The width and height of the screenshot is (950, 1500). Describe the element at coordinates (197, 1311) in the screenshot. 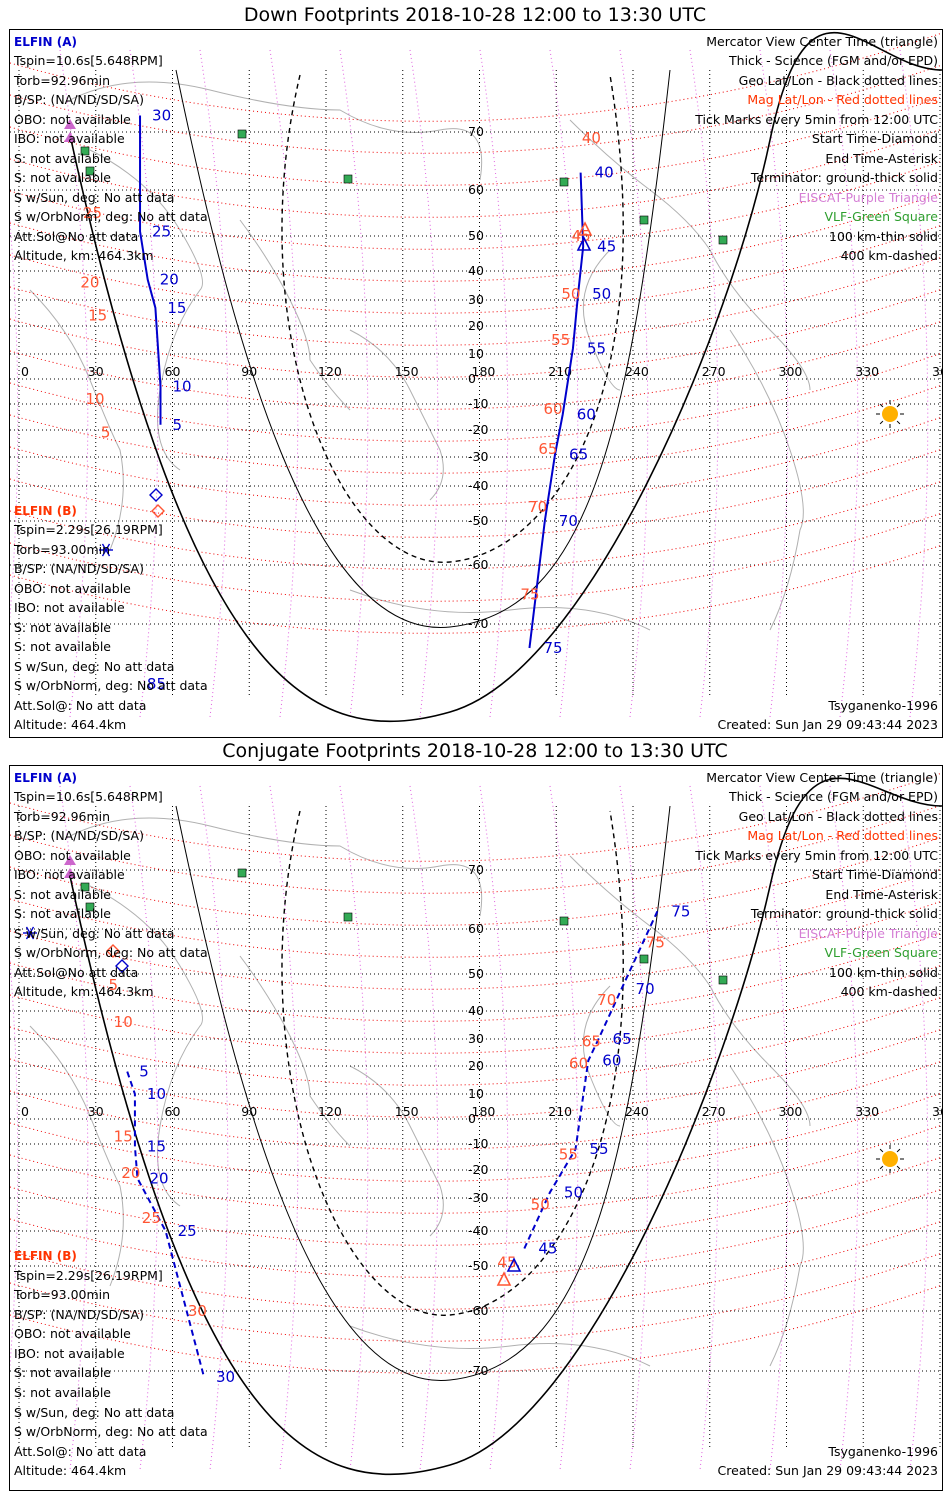

I see `mag-a-tick-label: 30` at that location.